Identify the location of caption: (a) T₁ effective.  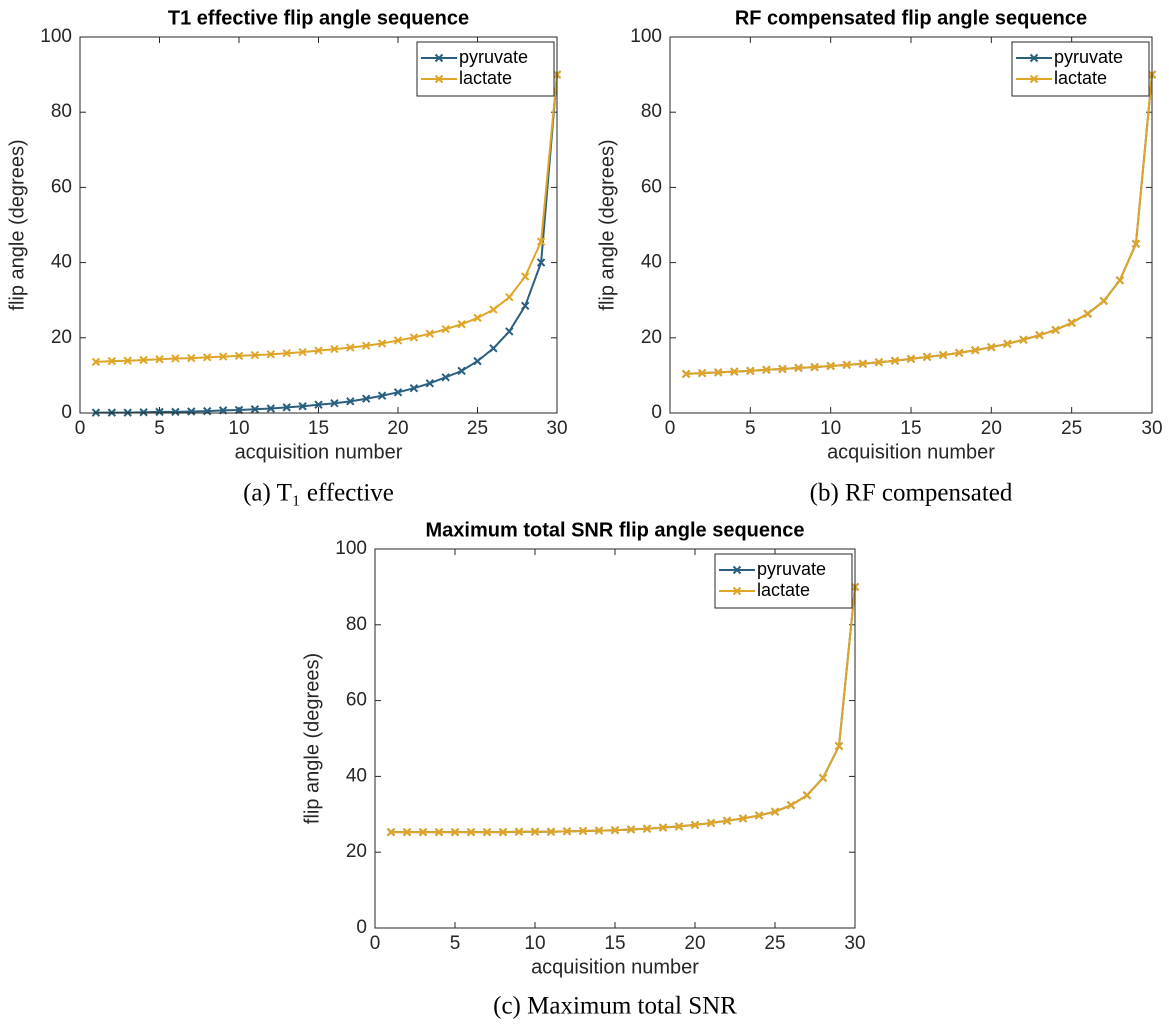
(318, 493).